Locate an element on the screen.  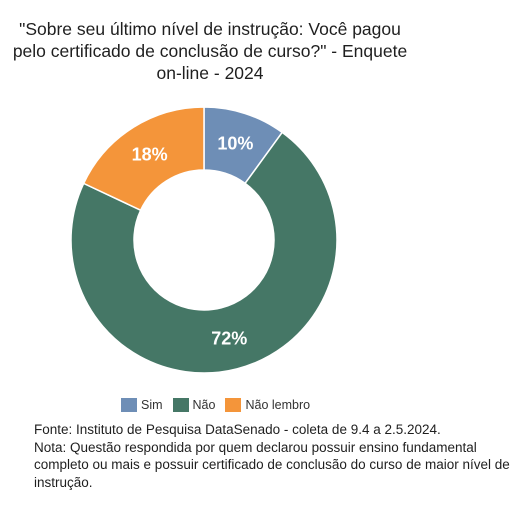
legend-item-nao: Não is located at coordinates (194, 405).